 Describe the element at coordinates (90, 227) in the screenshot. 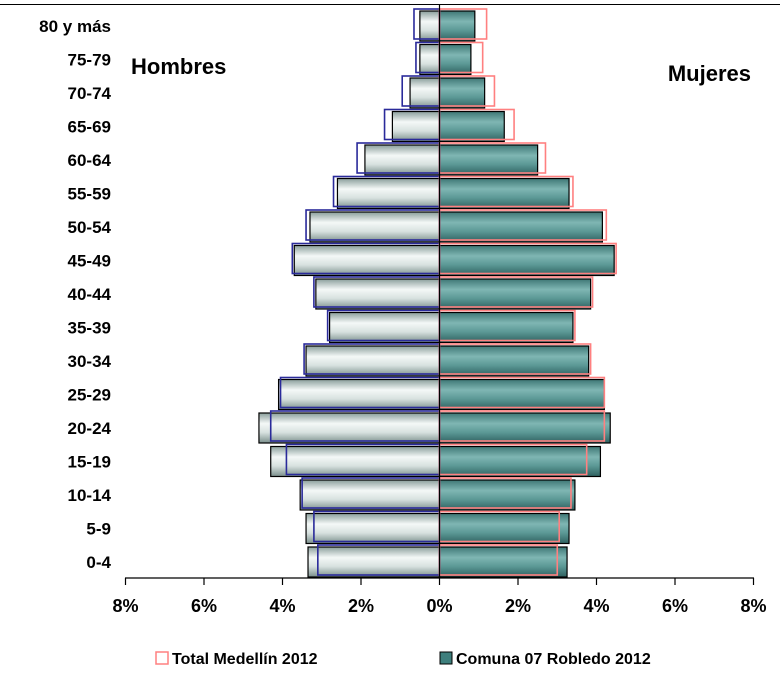

I see `y-label-50-54: 50-54` at that location.